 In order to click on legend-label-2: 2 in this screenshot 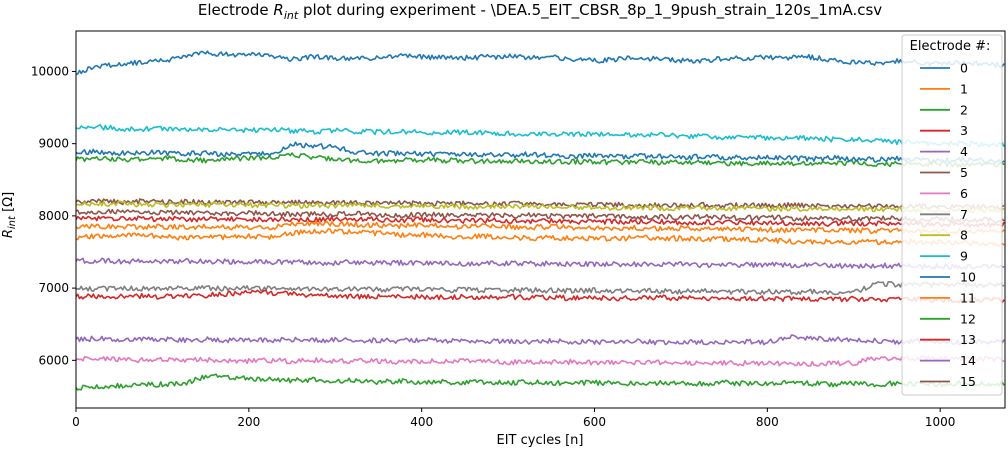, I will do `click(964, 109)`.